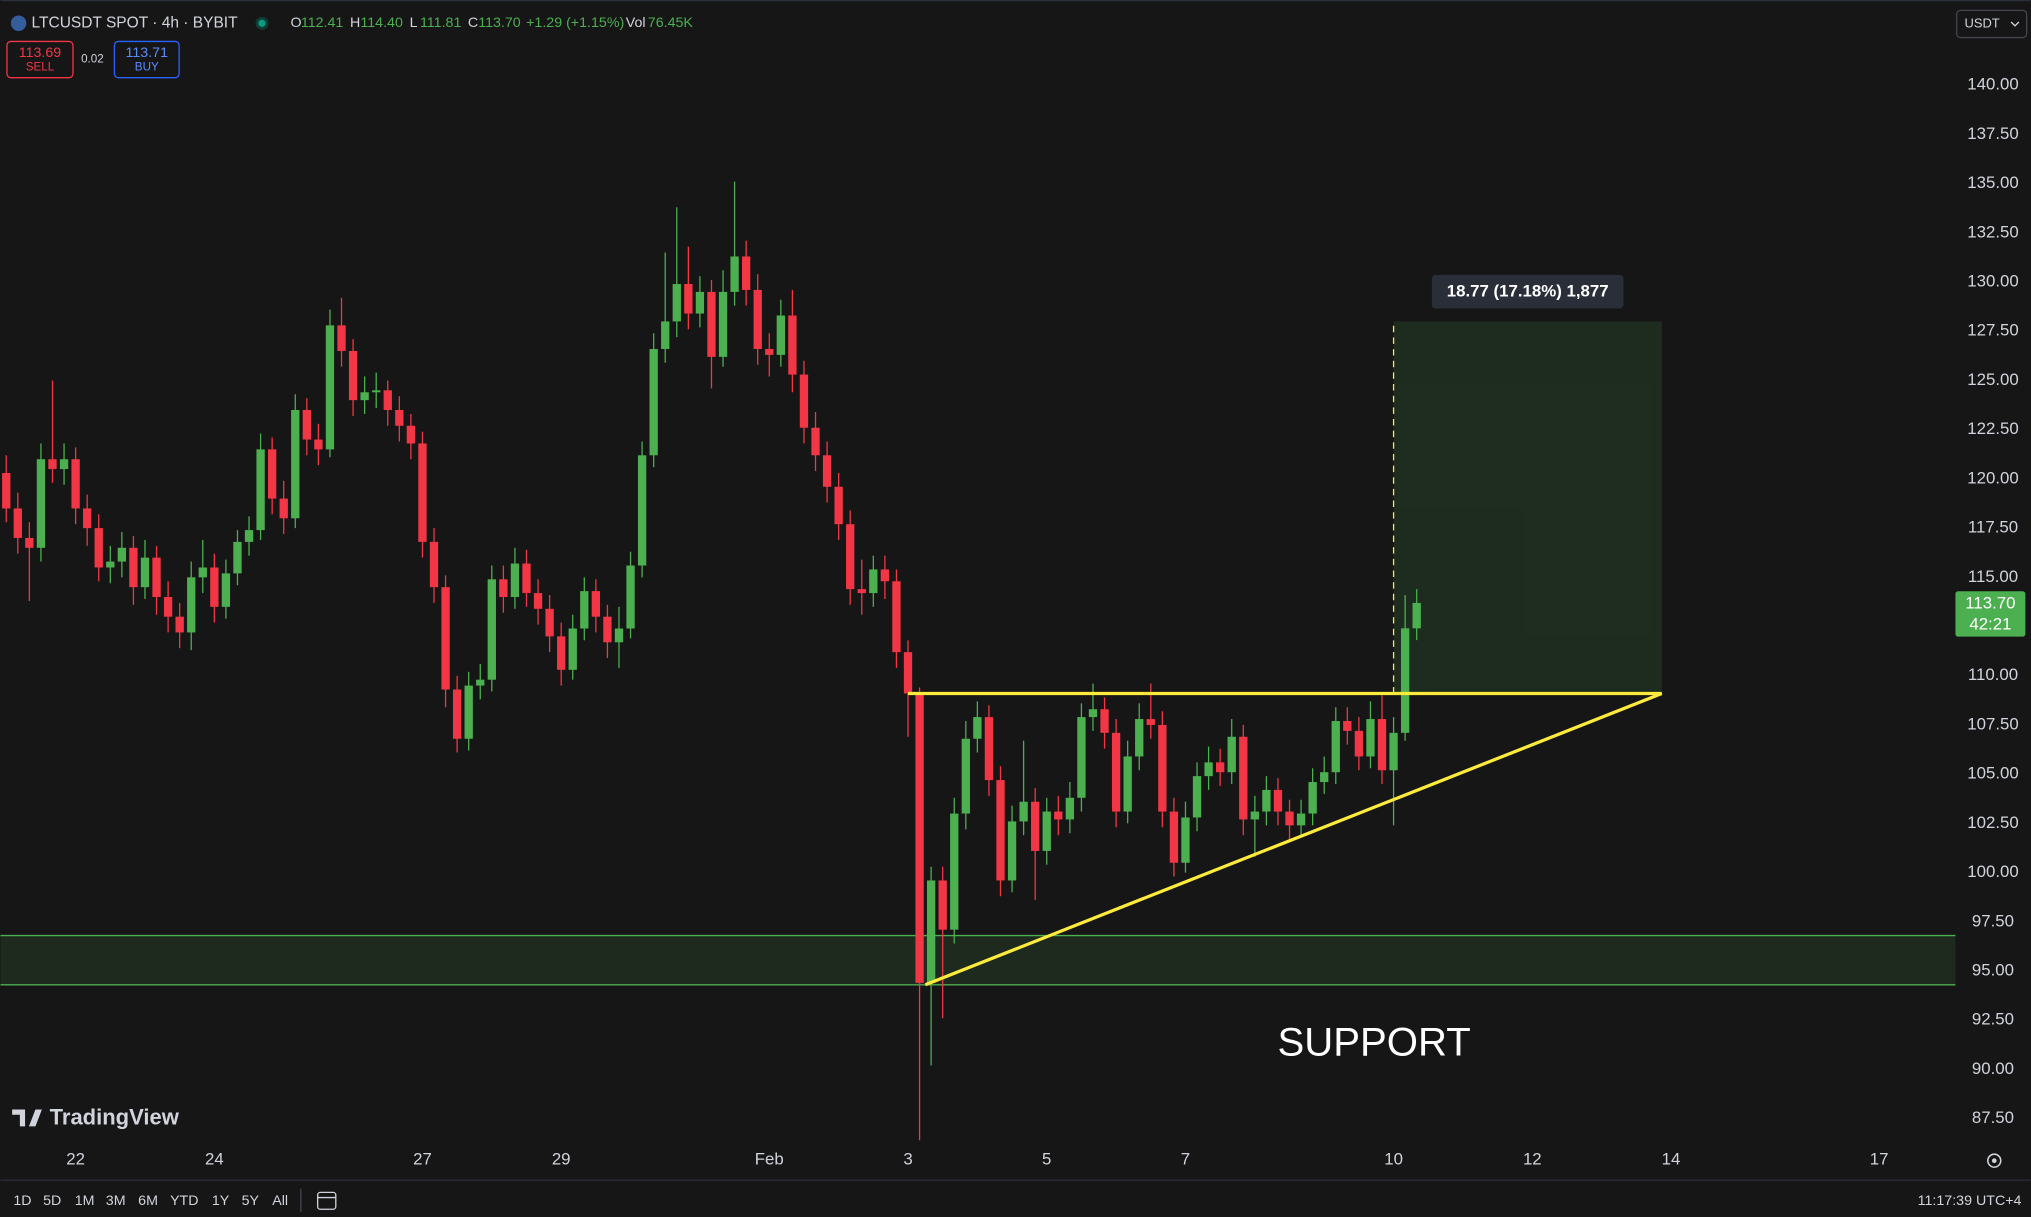  I want to click on sell-button, so click(40, 59).